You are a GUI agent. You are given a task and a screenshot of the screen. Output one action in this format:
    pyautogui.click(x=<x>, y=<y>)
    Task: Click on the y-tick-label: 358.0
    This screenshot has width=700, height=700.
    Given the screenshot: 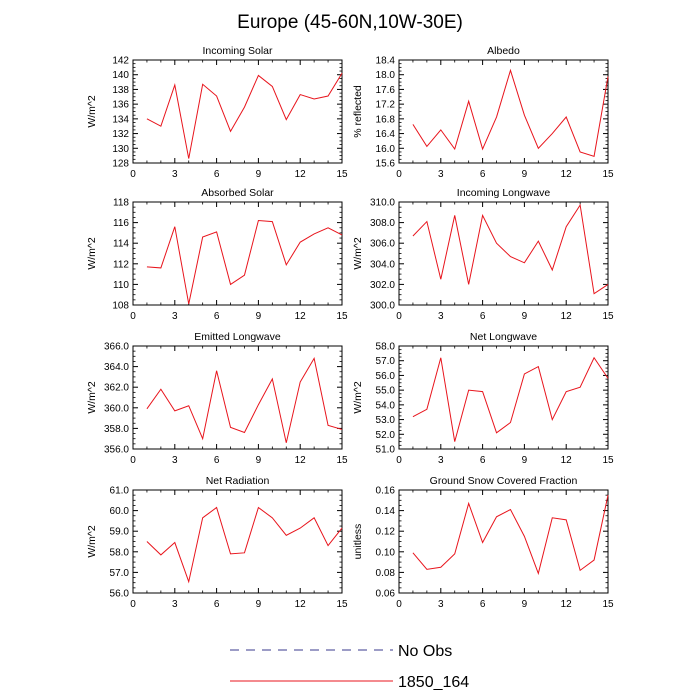 What is the action you would take?
    pyautogui.click(x=116, y=429)
    